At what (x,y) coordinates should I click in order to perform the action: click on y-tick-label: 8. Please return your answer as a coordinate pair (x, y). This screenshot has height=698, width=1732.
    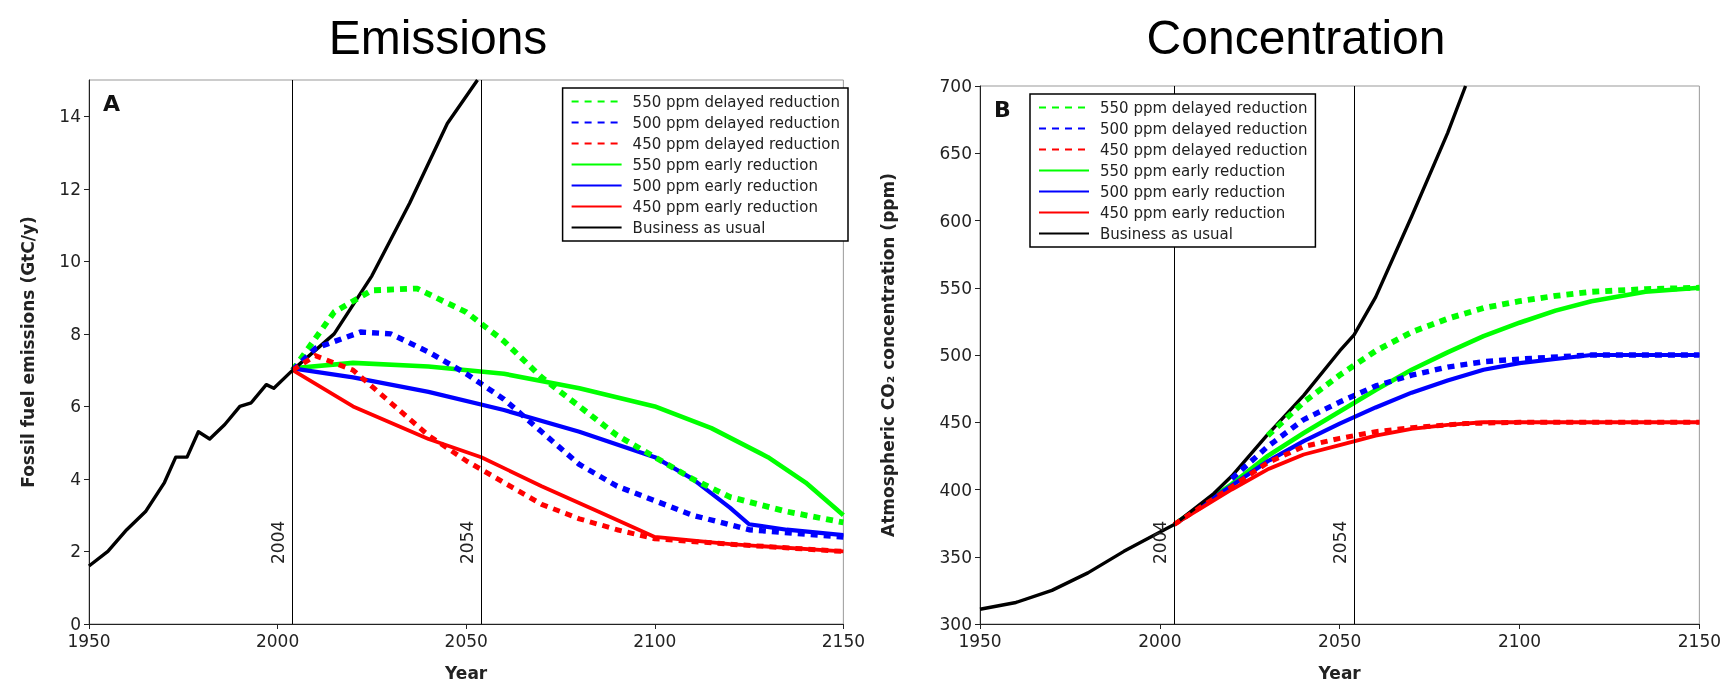
    Looking at the image, I should click on (75, 333).